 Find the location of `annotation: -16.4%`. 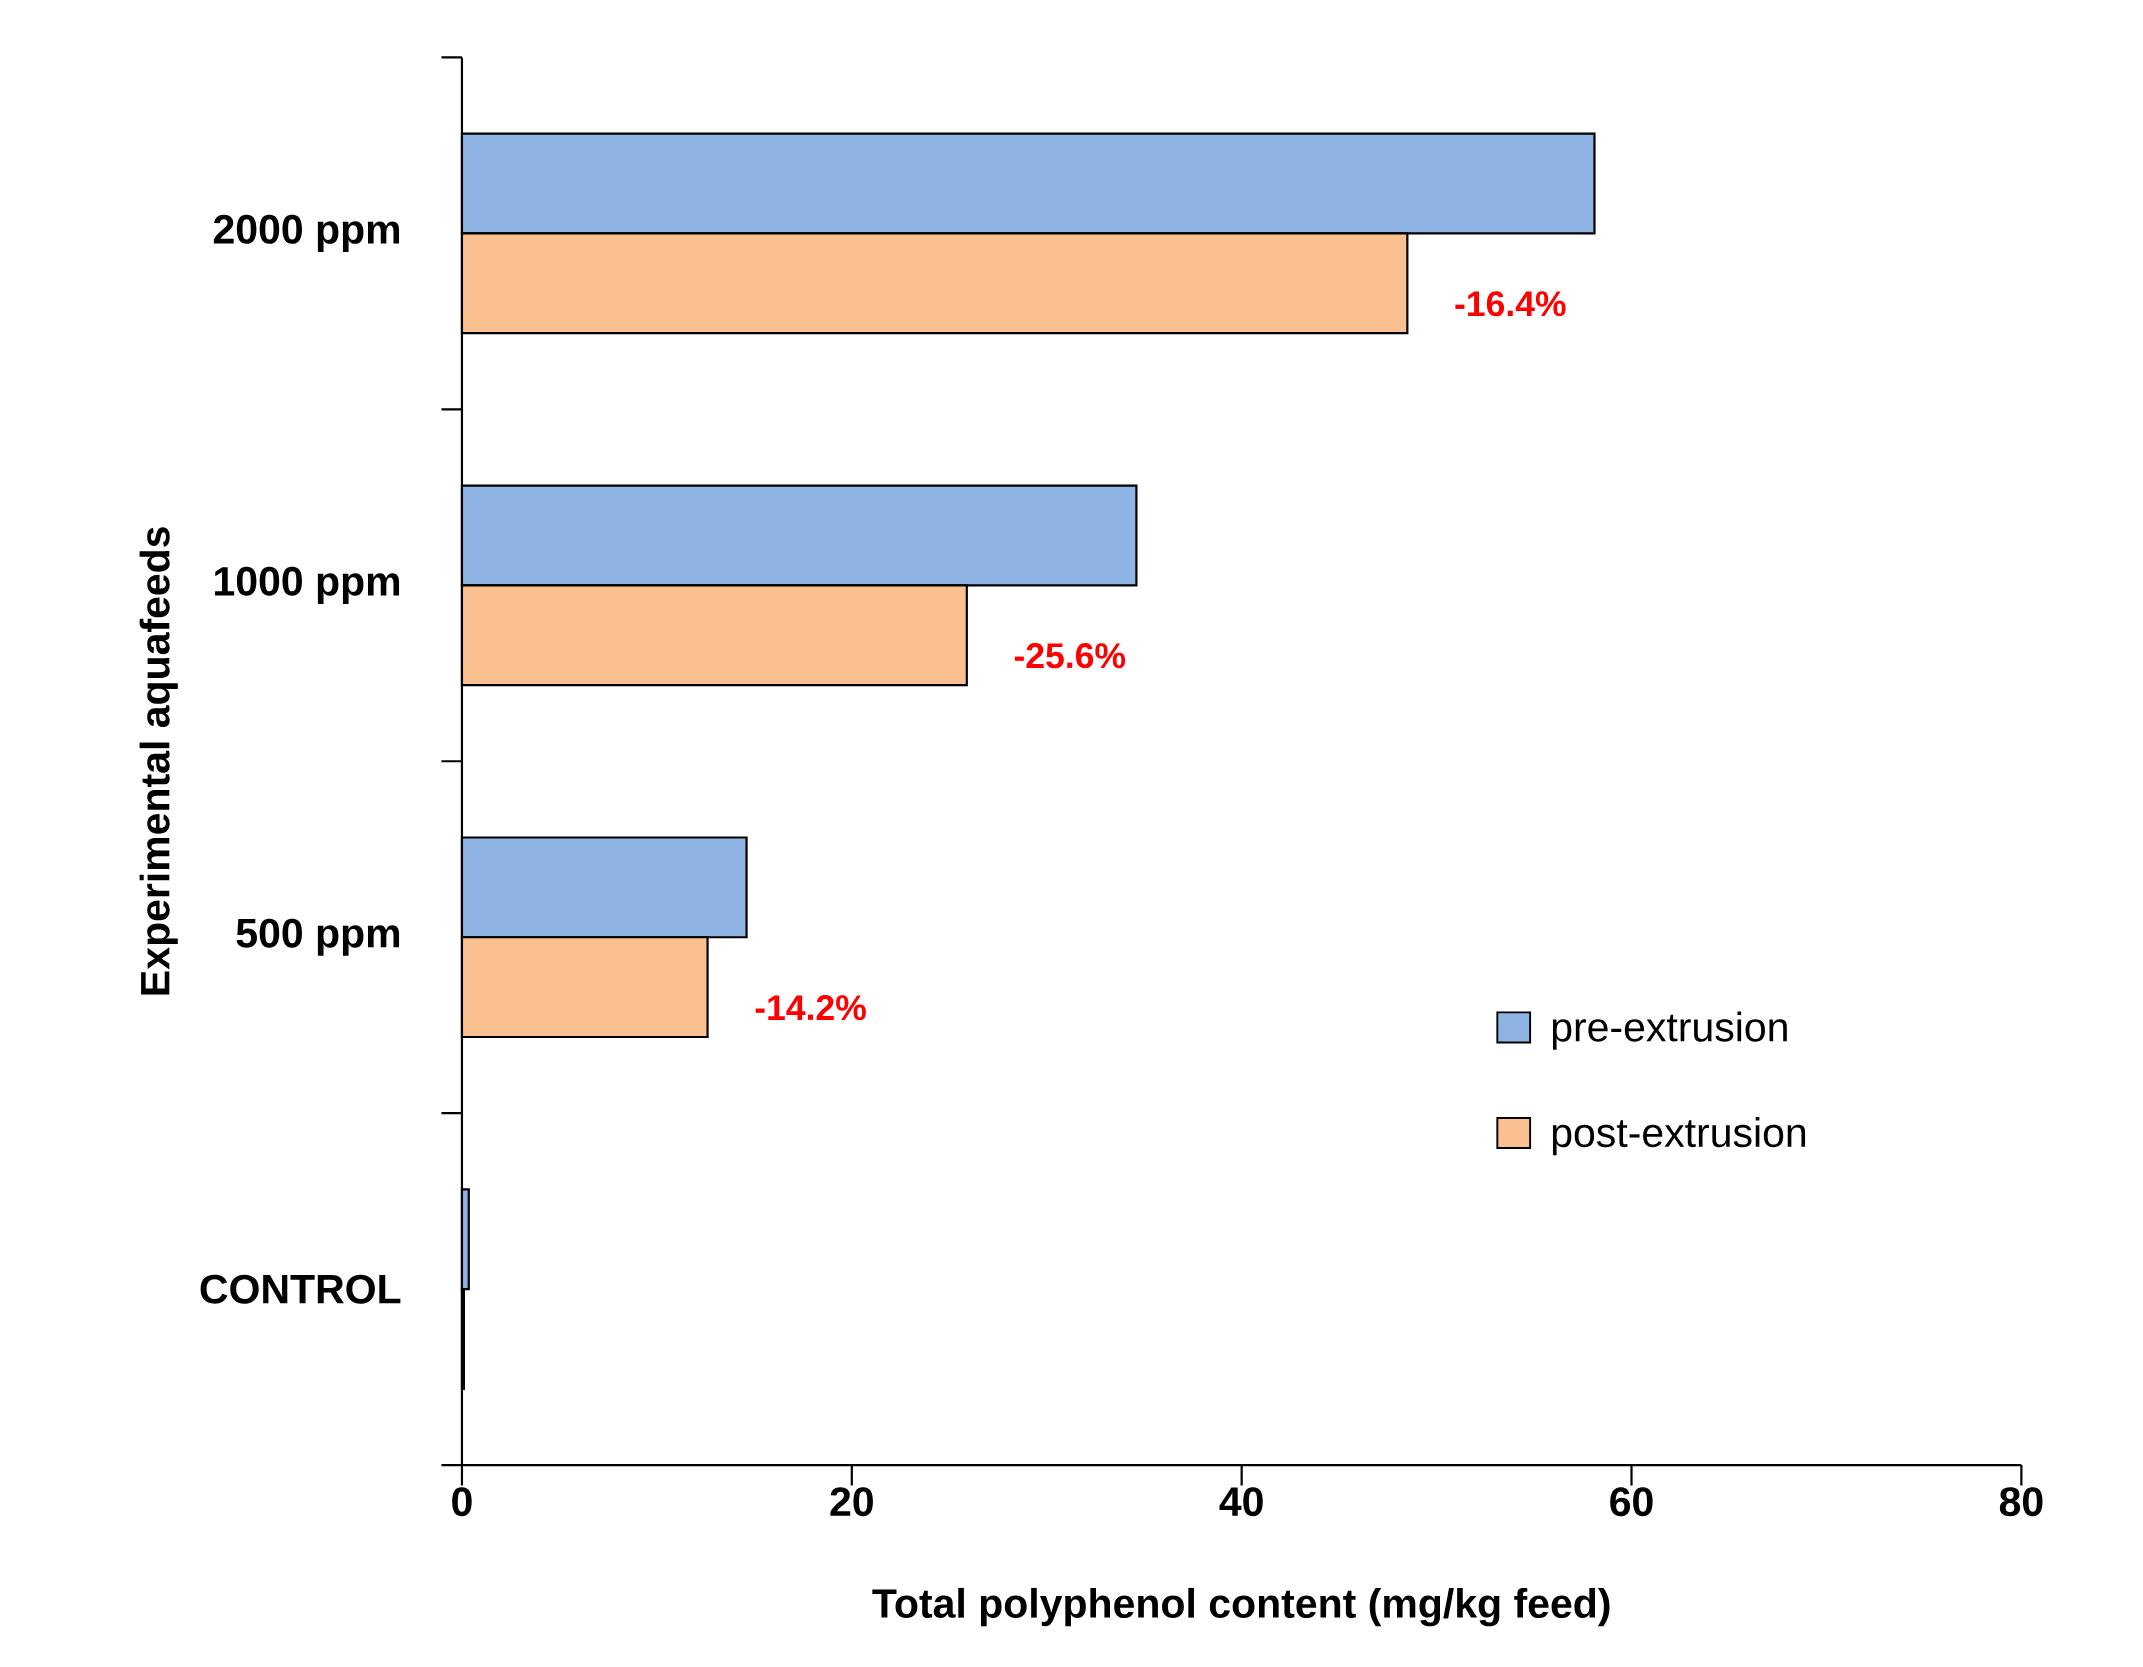

annotation: -16.4% is located at coordinates (1510, 304).